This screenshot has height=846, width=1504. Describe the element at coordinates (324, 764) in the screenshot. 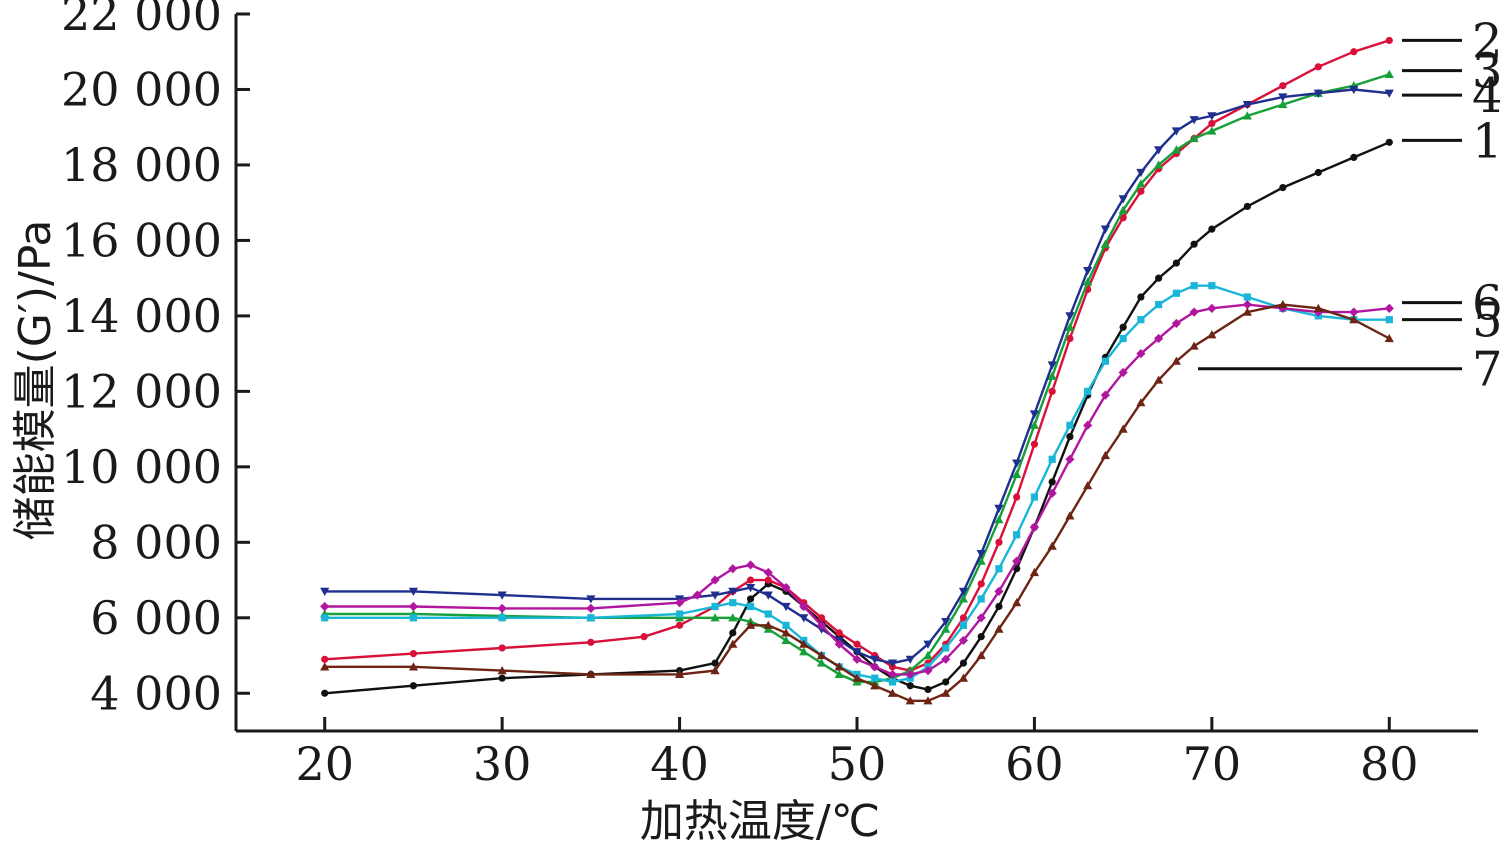

I see `x-tick-label: 20` at that location.